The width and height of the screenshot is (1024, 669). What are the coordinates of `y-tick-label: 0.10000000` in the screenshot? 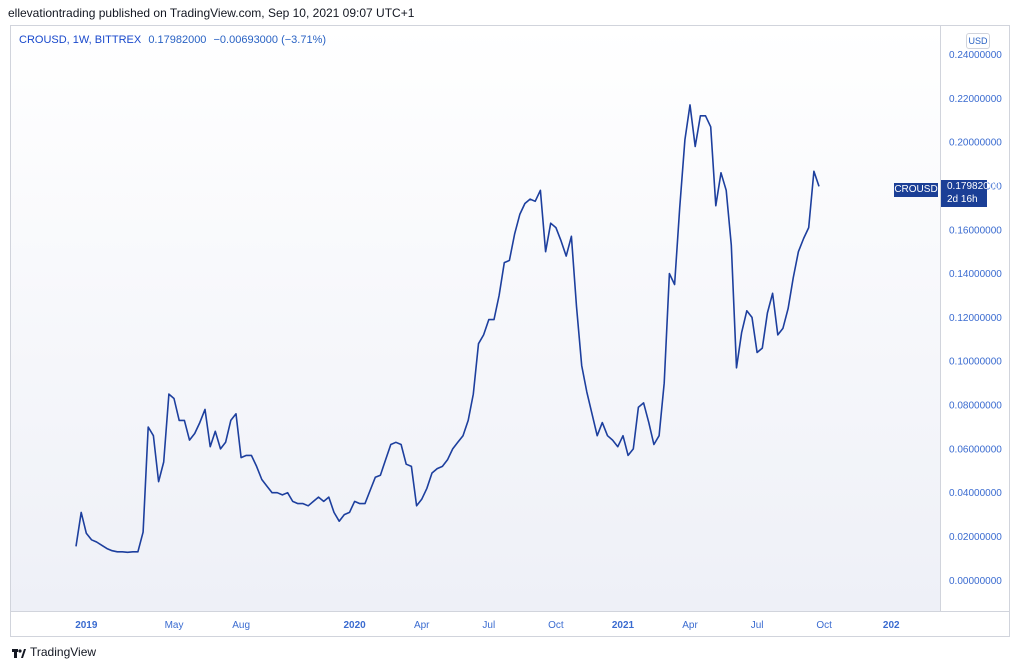 It's located at (975, 362).